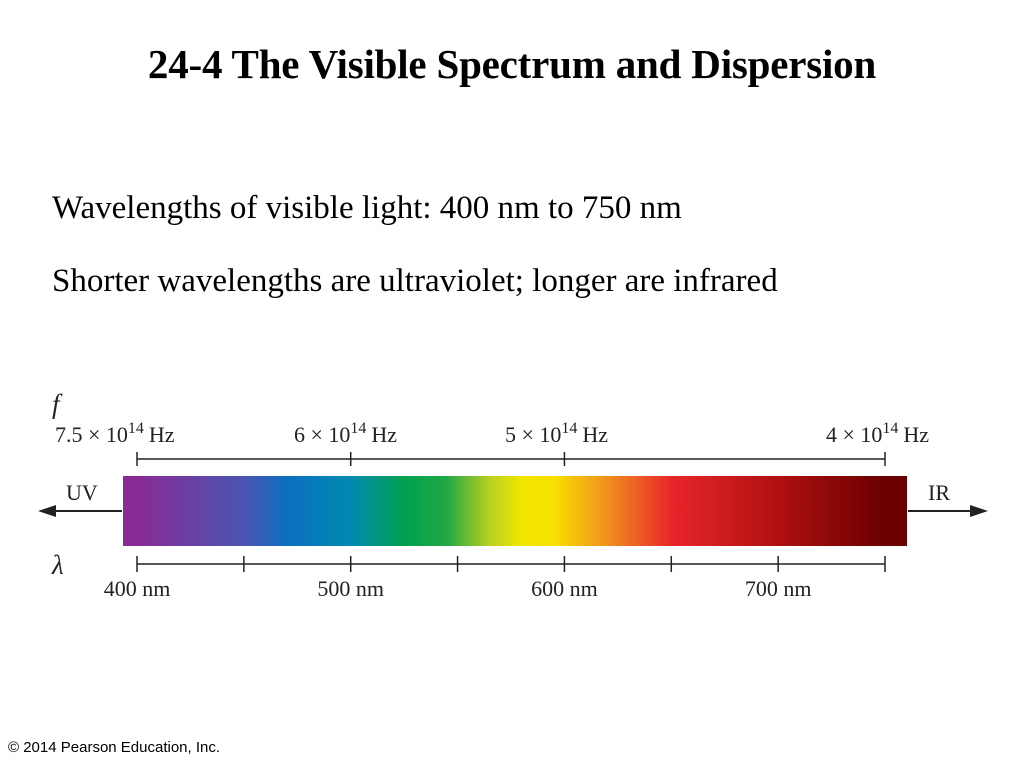 The height and width of the screenshot is (768, 1024). What do you see at coordinates (778, 588) in the screenshot?
I see `wavelength-label: 700 nm` at bounding box center [778, 588].